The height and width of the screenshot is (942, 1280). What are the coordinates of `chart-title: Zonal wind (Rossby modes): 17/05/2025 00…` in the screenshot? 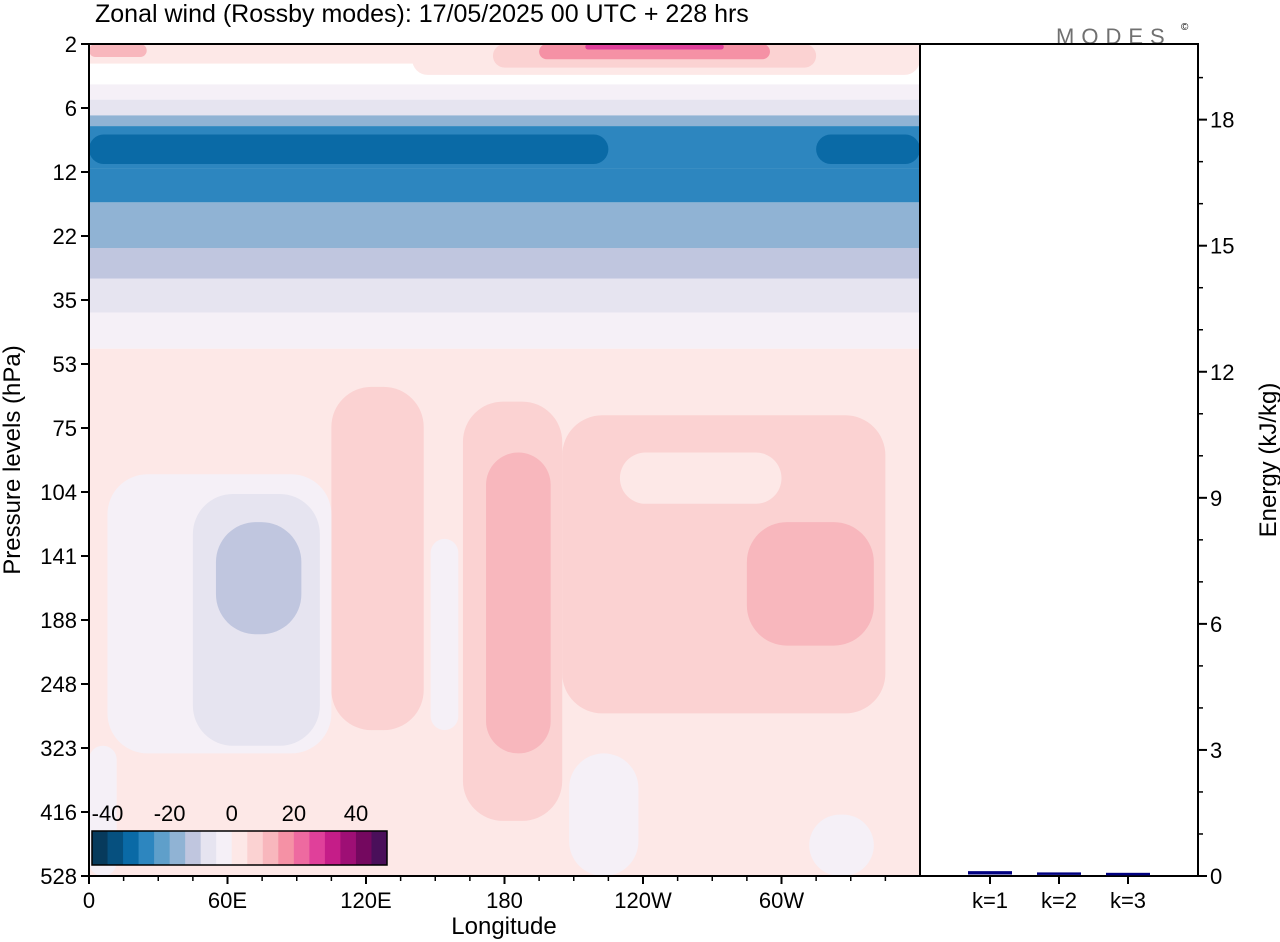 It's located at (422, 14).